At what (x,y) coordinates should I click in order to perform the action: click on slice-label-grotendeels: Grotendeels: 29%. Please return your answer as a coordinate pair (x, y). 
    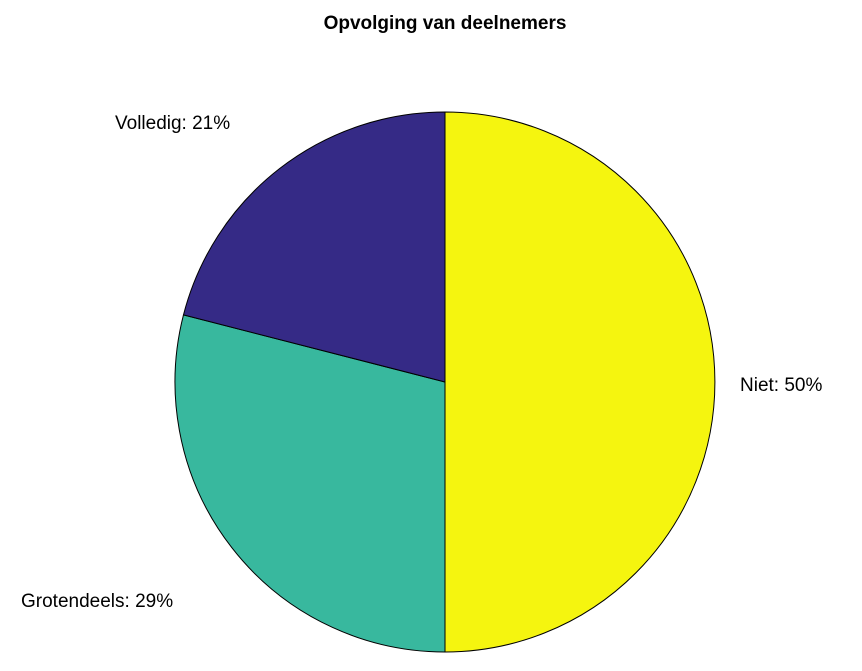
    Looking at the image, I should click on (97, 601).